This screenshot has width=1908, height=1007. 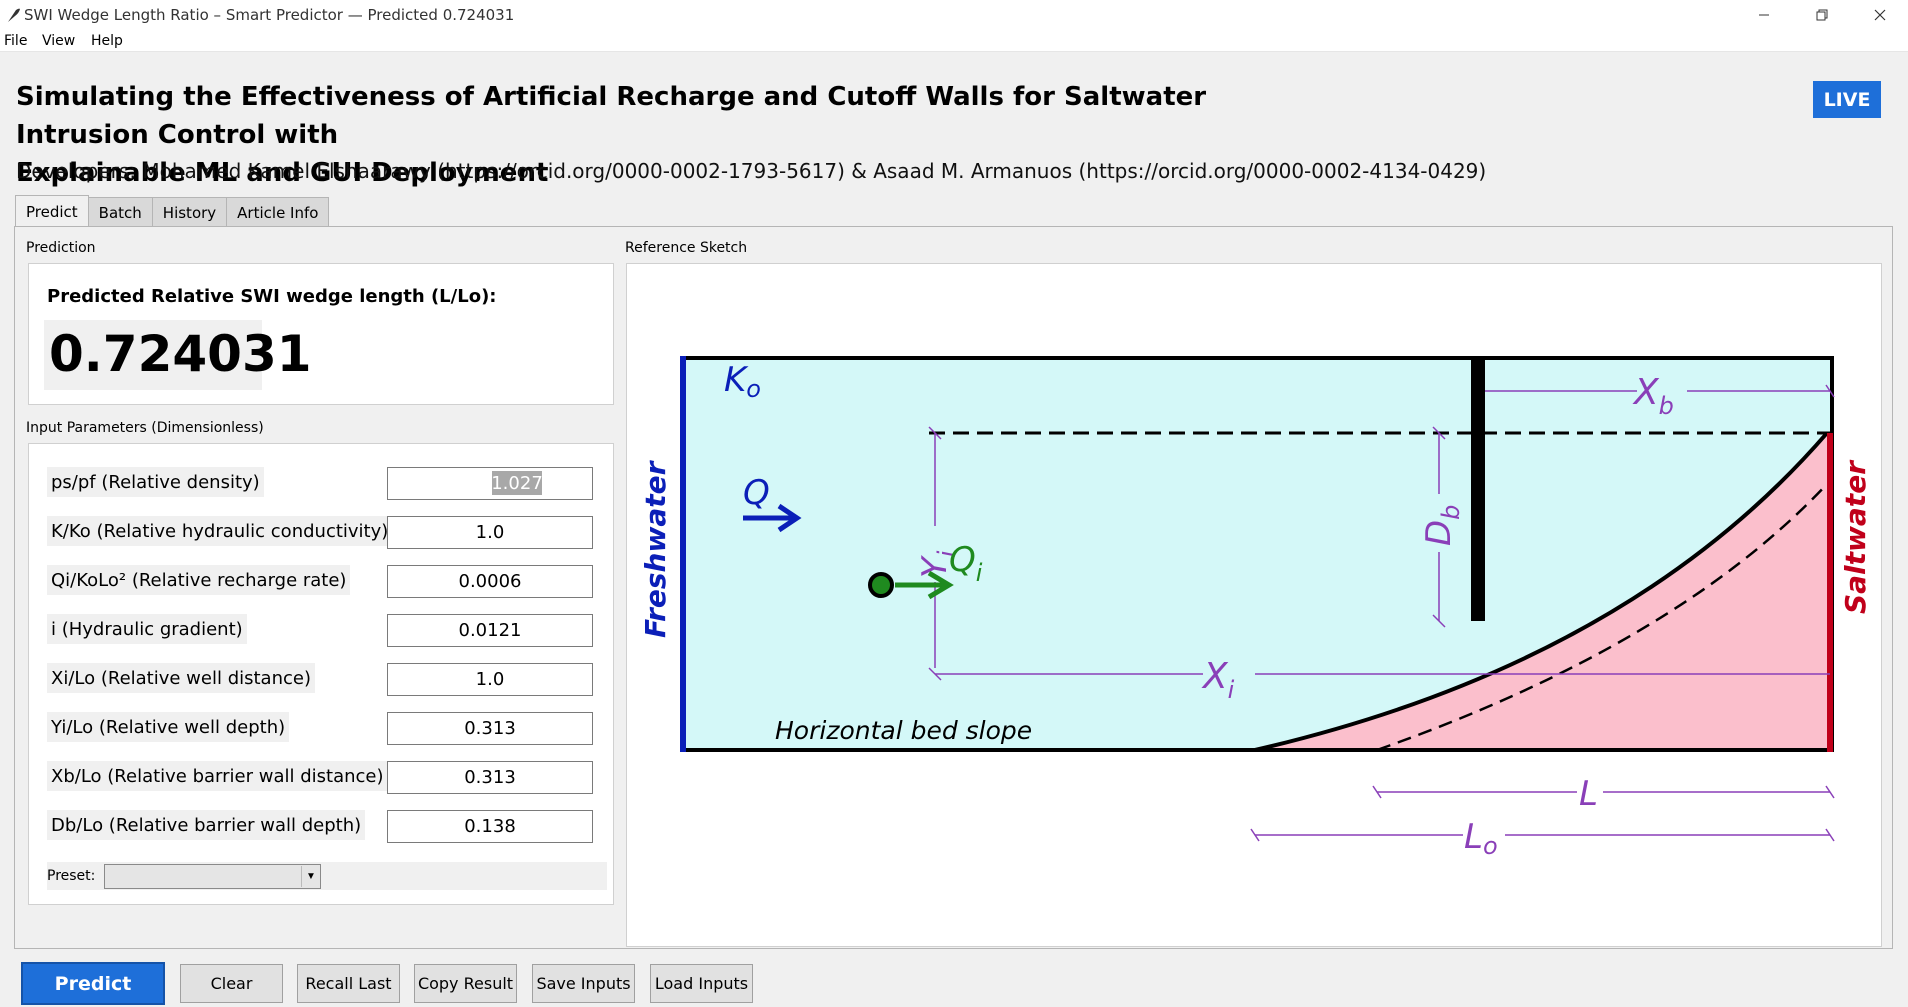 What do you see at coordinates (282, 173) in the screenshot?
I see `page-title-line-2: Explainable ML and GUI Deployment` at bounding box center [282, 173].